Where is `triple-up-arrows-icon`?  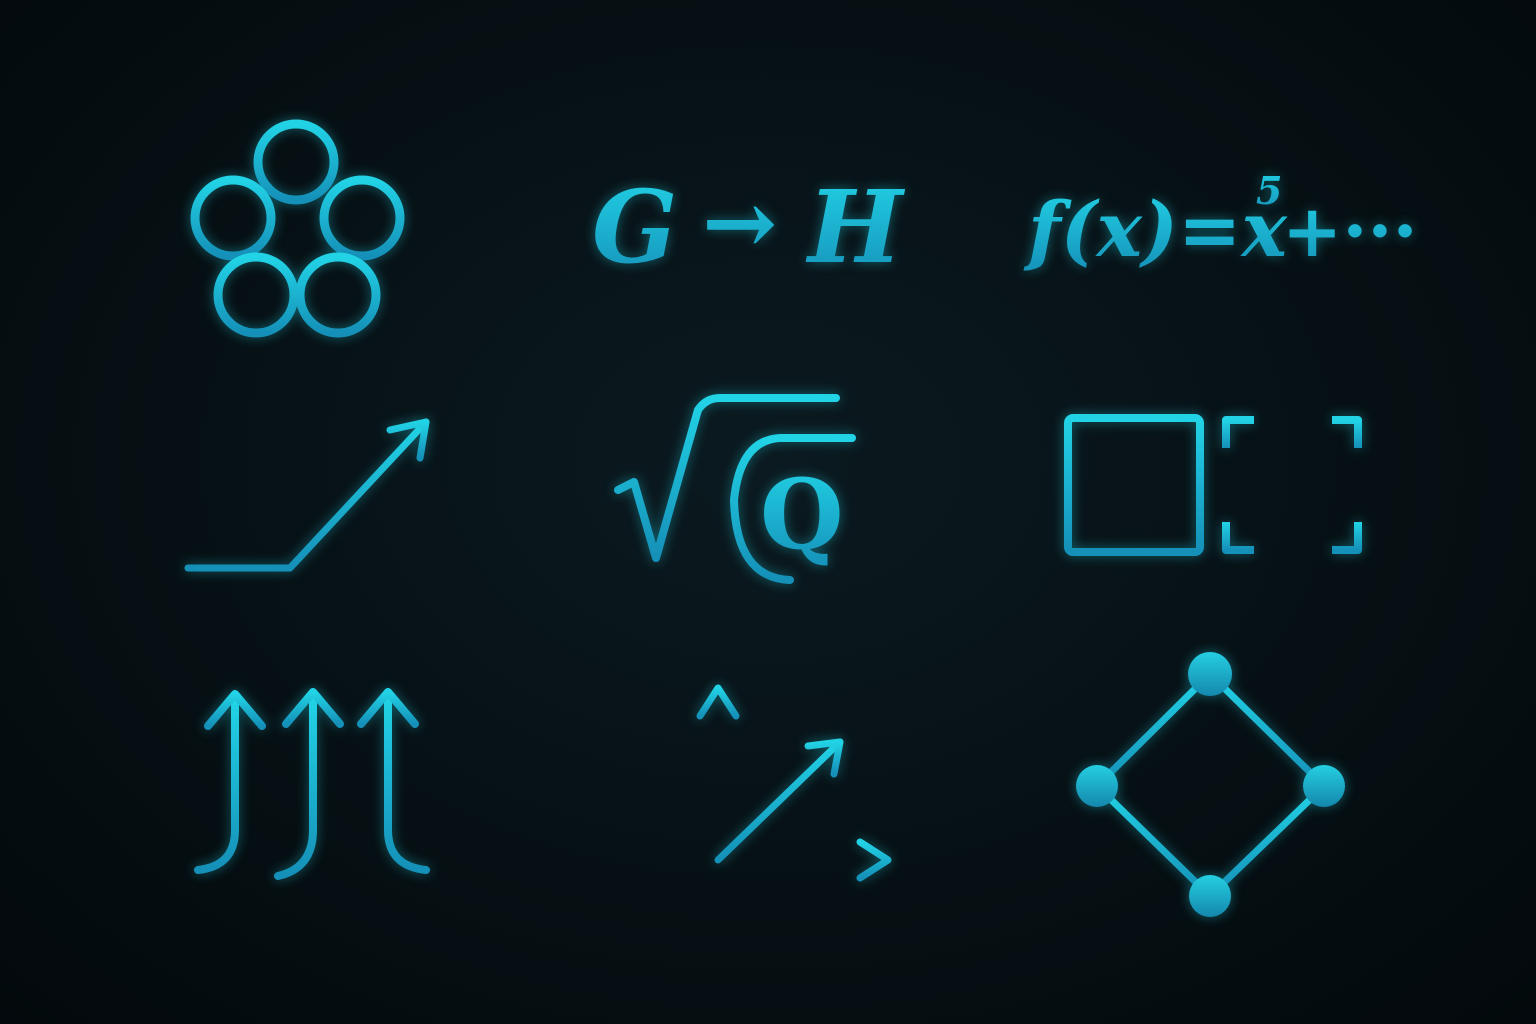 triple-up-arrows-icon is located at coordinates (312, 784).